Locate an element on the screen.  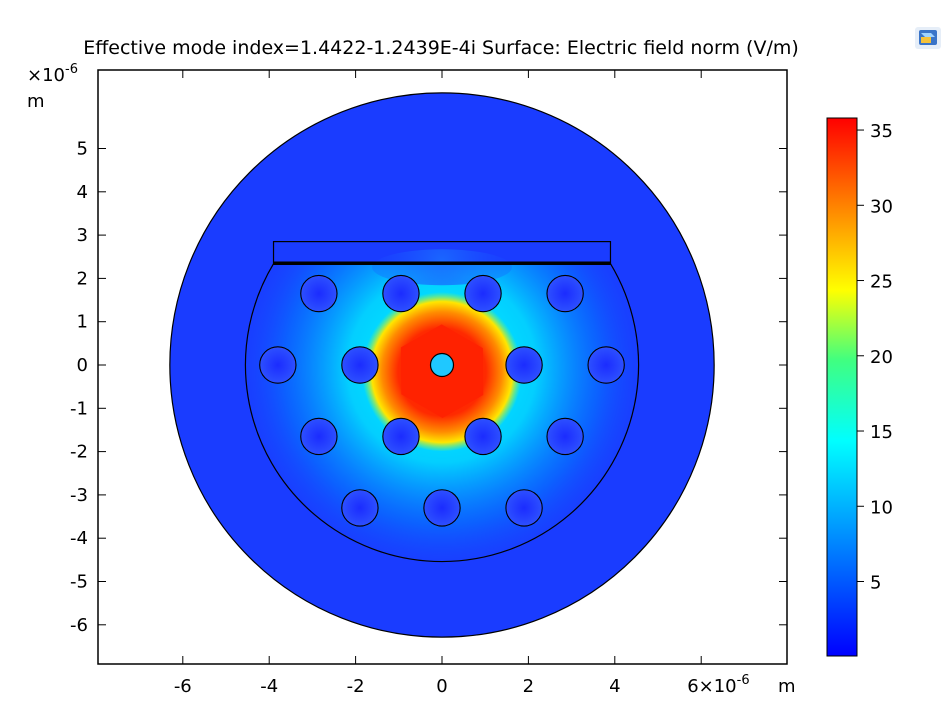
x-tick-label: 4 is located at coordinates (614, 686).